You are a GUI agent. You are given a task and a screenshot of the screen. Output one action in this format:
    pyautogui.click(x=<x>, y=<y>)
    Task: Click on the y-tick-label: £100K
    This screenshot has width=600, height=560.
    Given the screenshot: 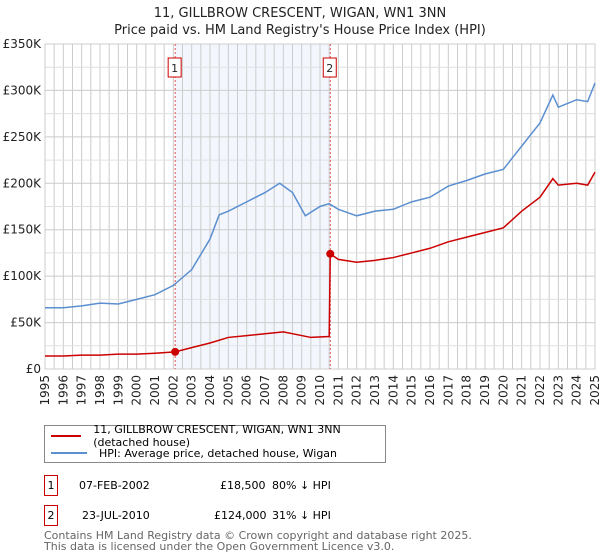 What is the action you would take?
    pyautogui.click(x=23, y=276)
    